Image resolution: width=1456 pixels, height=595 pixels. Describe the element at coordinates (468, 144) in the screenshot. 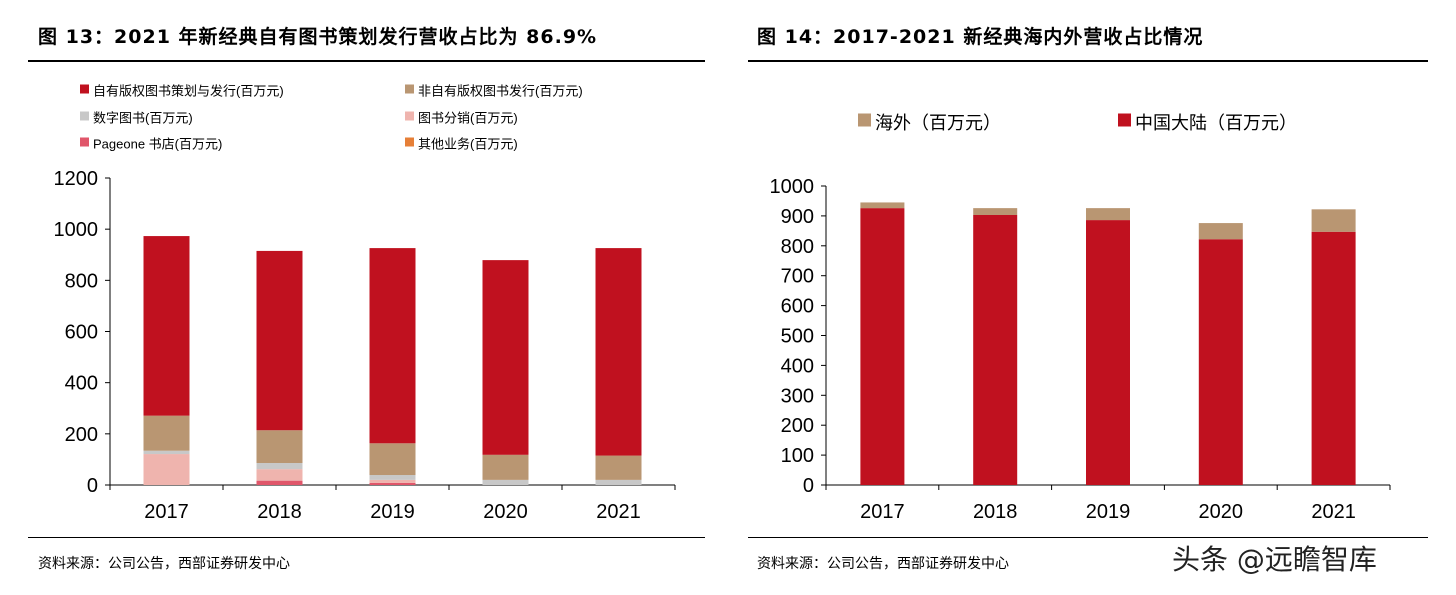

I see `legend-label: 其他业务(百万元)` at that location.